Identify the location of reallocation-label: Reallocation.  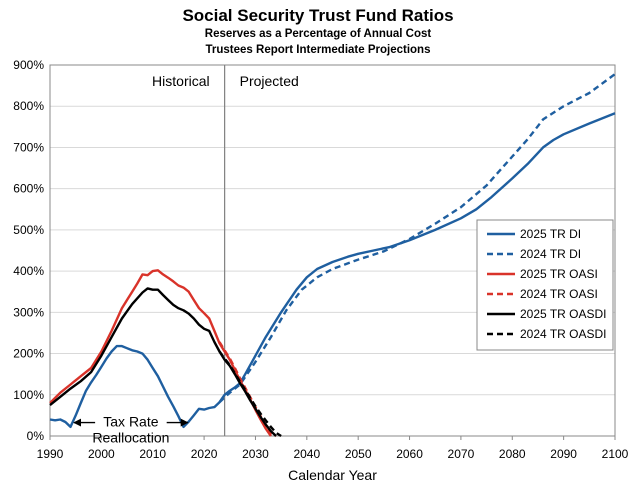
(130, 438).